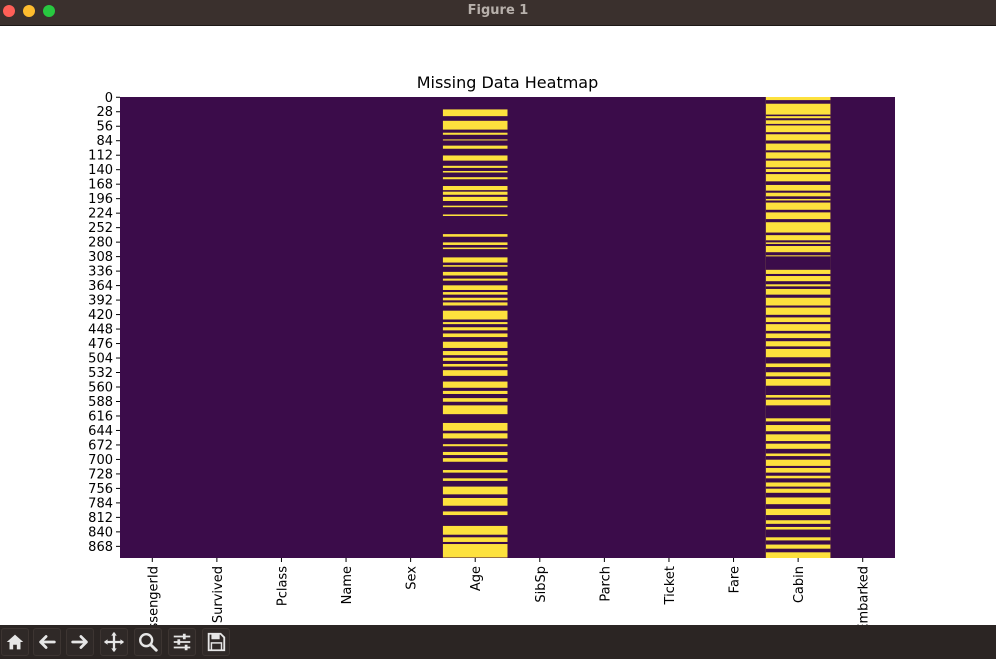 The width and height of the screenshot is (996, 659). What do you see at coordinates (498, 13) in the screenshot?
I see `window-titlebar: Figure 1` at bounding box center [498, 13].